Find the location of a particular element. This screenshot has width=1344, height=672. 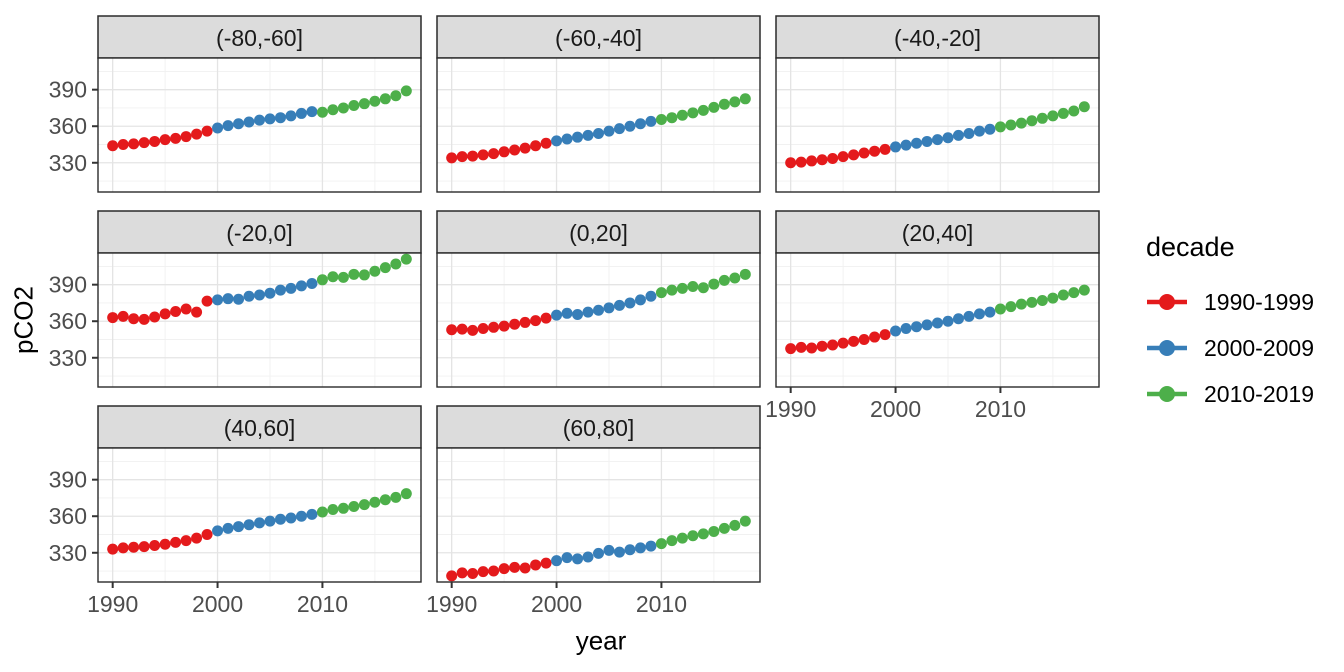

legend-entry: 2000-2009 is located at coordinates (1245, 348).